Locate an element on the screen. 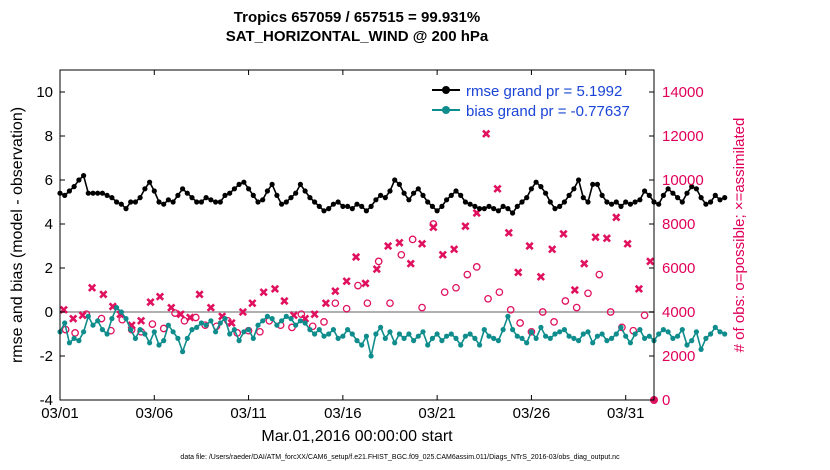 The width and height of the screenshot is (830, 470). x-tick-label: 03/31 is located at coordinates (626, 413).